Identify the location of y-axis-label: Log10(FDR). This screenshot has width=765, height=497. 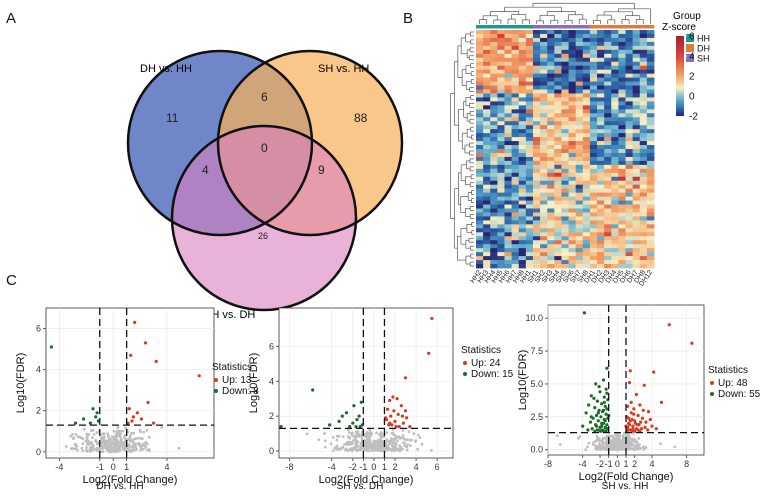
(523, 380).